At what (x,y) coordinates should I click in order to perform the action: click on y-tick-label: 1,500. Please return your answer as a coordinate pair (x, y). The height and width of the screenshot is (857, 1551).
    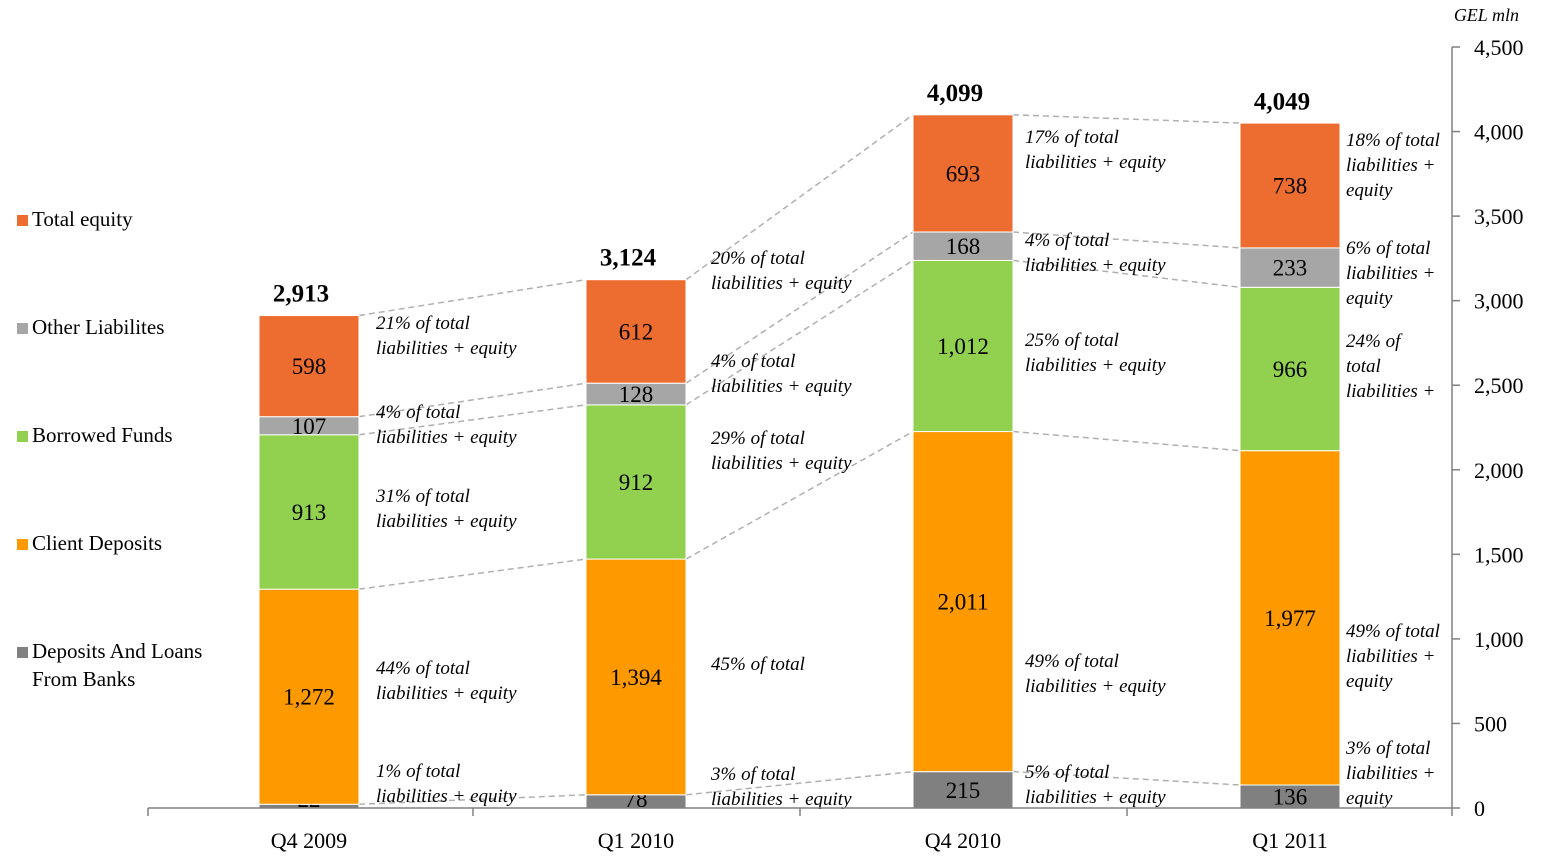
    Looking at the image, I should click on (1499, 554).